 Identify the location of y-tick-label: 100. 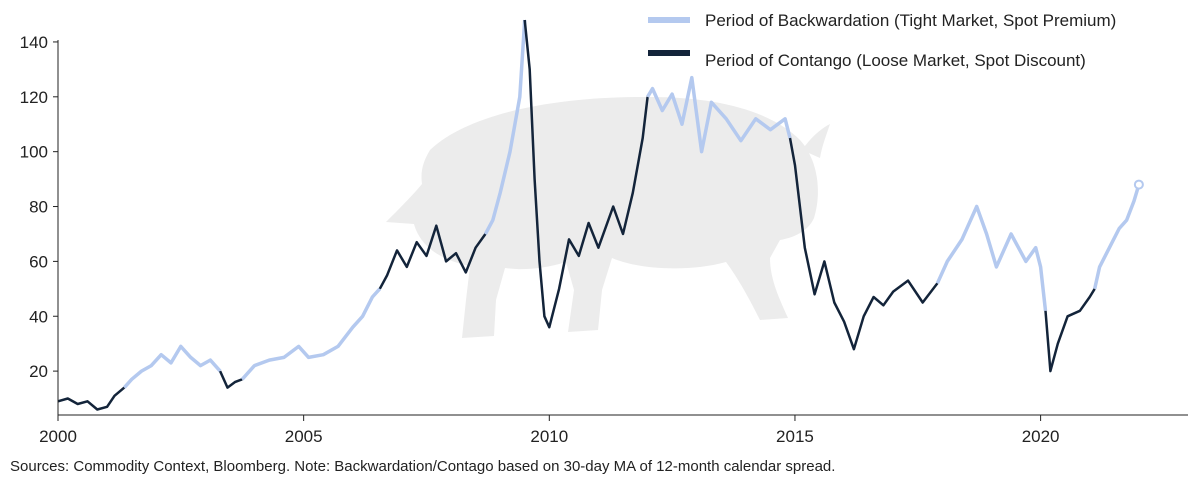
(34, 152).